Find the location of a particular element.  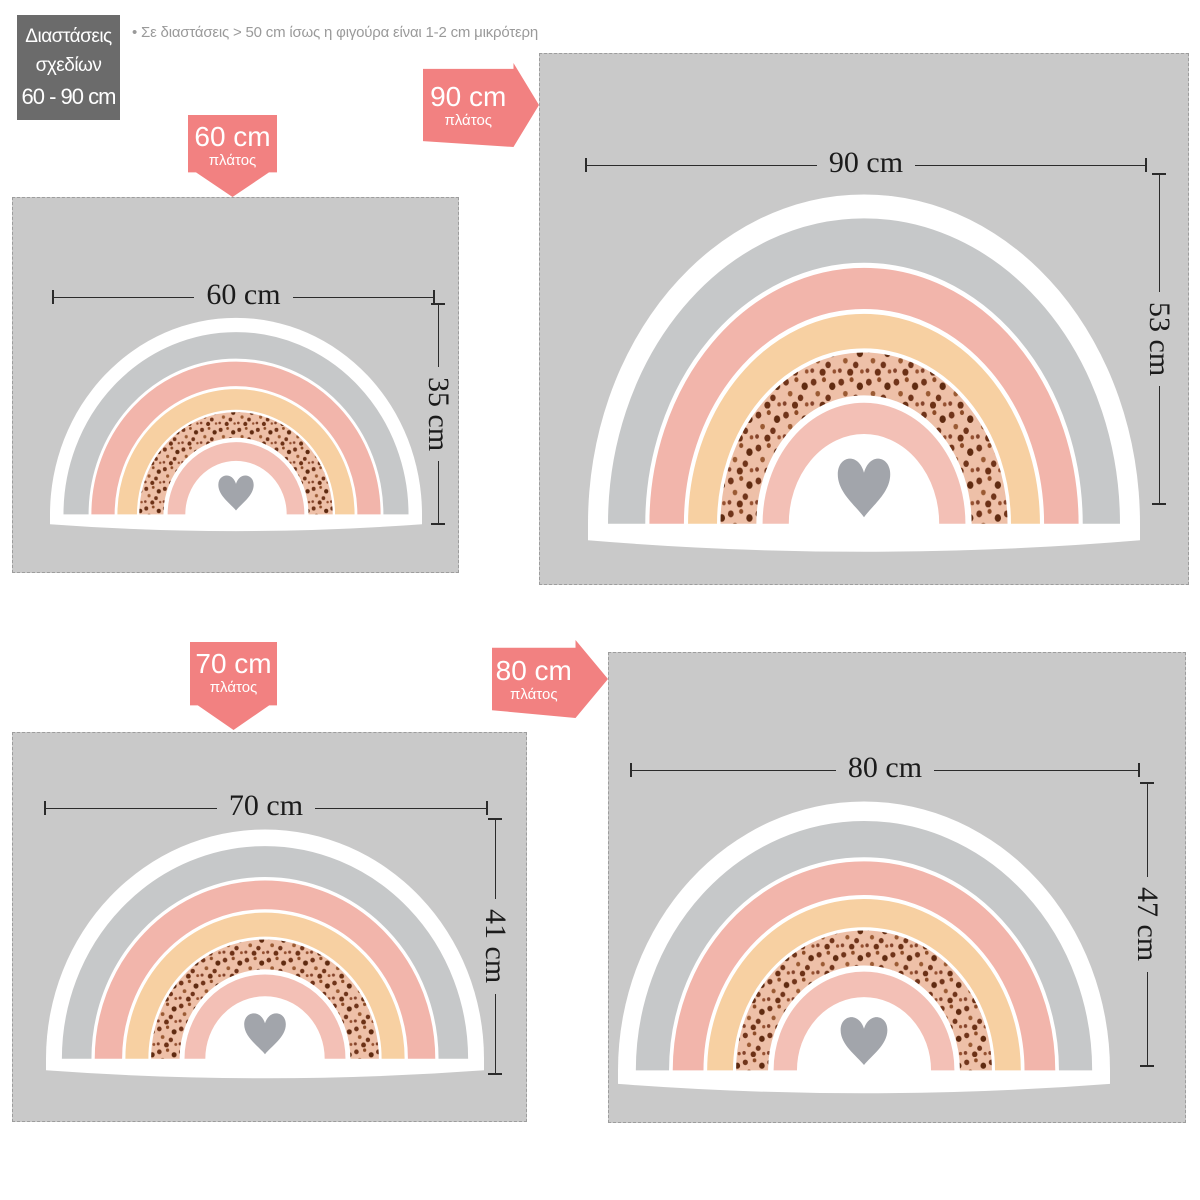

width-tag-80cm: 80 cm πλάτος is located at coordinates (550, 679).